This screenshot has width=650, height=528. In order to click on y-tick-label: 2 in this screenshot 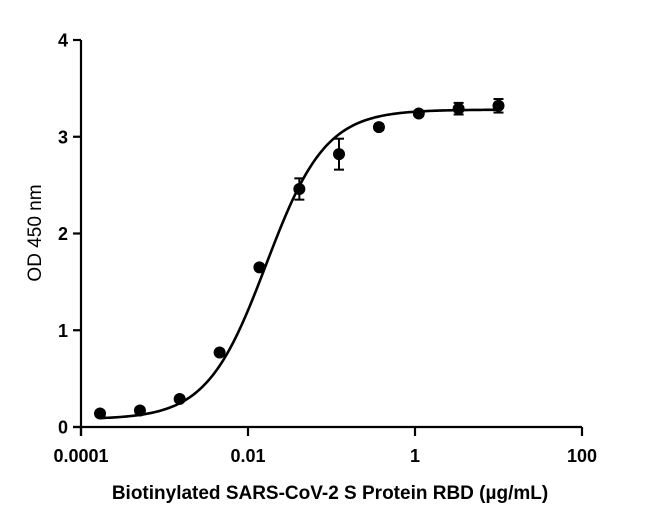, I will do `click(63, 234)`.